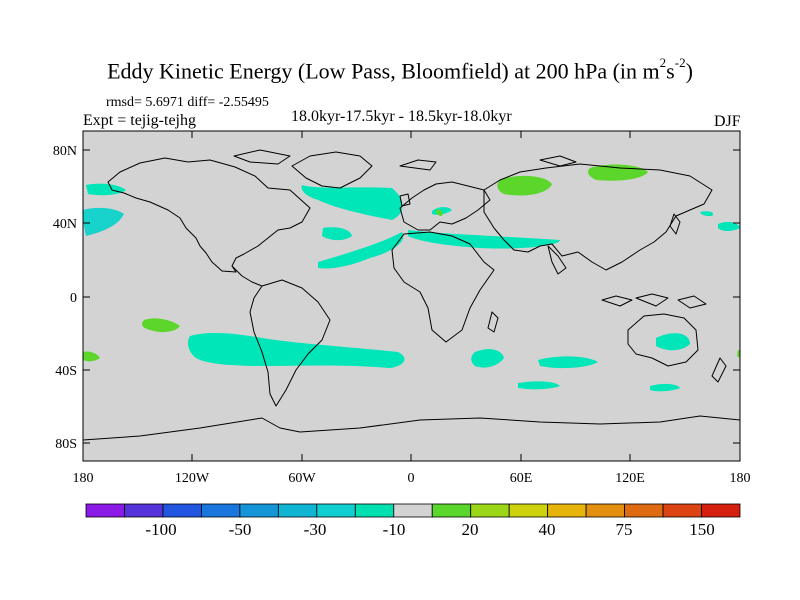 This screenshot has width=800, height=600. I want to click on lat-label: 40S, so click(66, 371).